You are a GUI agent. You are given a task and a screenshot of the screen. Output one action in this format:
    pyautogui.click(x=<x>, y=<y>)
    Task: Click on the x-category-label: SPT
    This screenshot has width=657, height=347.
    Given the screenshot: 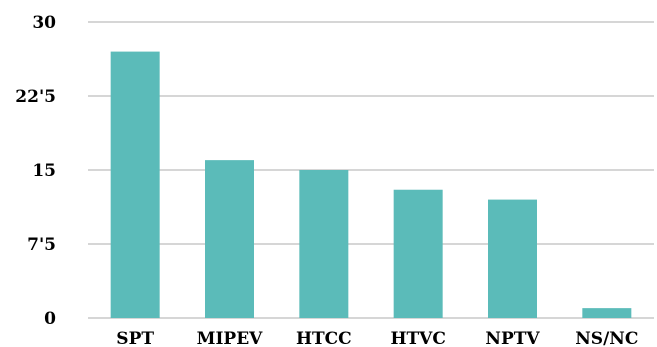 What is the action you would take?
    pyautogui.click(x=135, y=338)
    